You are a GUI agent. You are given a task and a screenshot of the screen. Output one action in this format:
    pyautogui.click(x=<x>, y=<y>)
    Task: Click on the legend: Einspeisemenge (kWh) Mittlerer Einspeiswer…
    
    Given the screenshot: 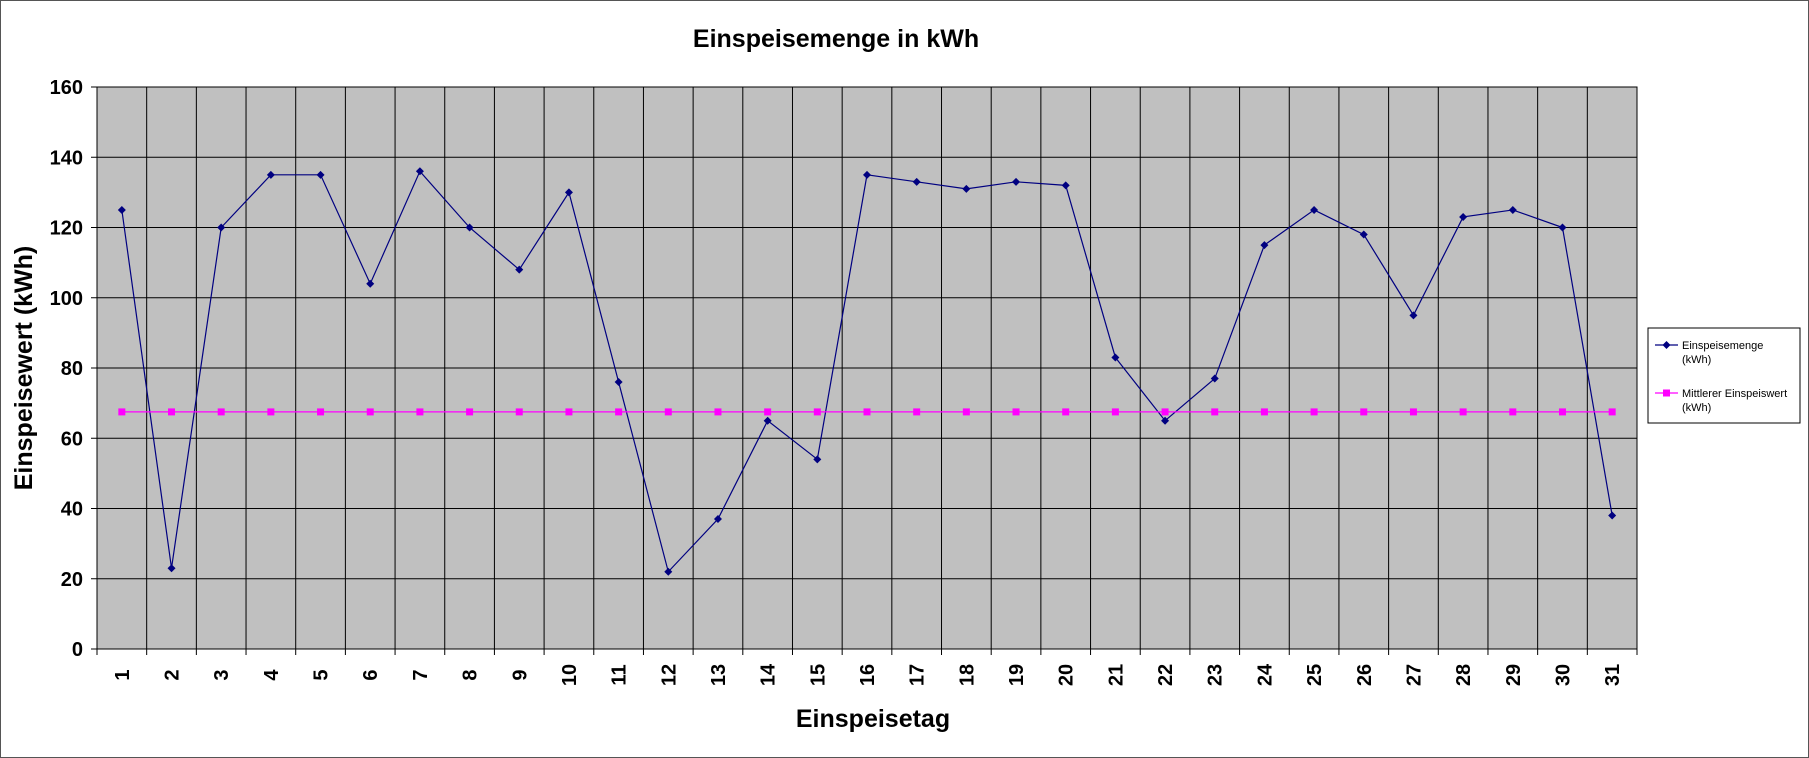 What is the action you would take?
    pyautogui.click(x=1724, y=375)
    